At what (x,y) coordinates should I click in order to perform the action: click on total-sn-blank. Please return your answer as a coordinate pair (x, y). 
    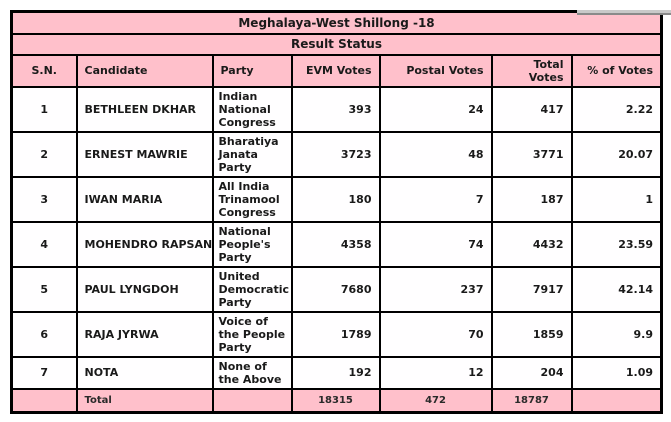
    Looking at the image, I should click on (44, 400).